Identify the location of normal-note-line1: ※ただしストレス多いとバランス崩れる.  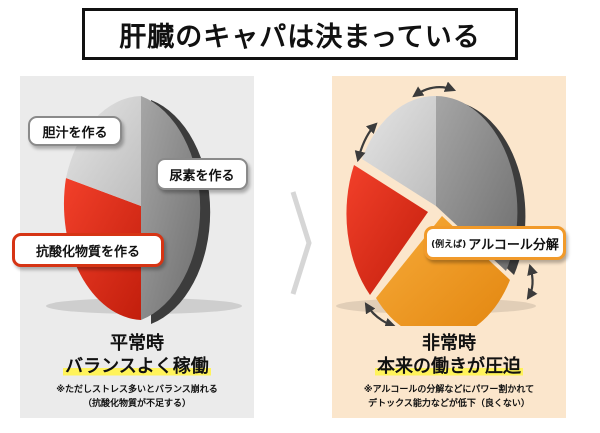
(137, 390).